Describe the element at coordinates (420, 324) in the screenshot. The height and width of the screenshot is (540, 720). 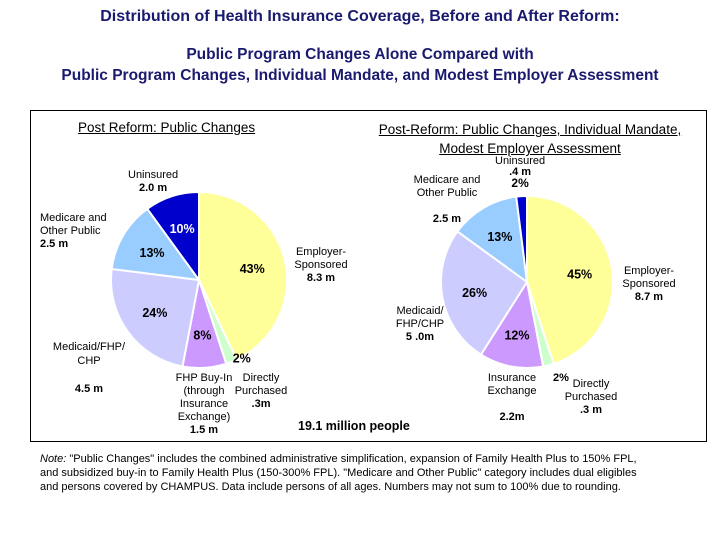
I see `pie2-label-medicaid: Medicaid/ FHP/CHP 5 .0m` at that location.